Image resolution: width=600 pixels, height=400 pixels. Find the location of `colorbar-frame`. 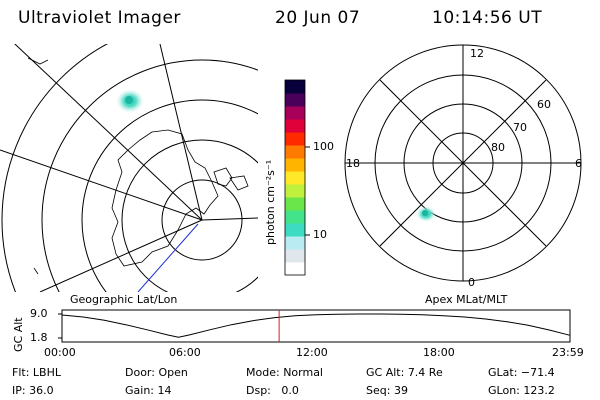

colorbar-frame is located at coordinates (295, 177).